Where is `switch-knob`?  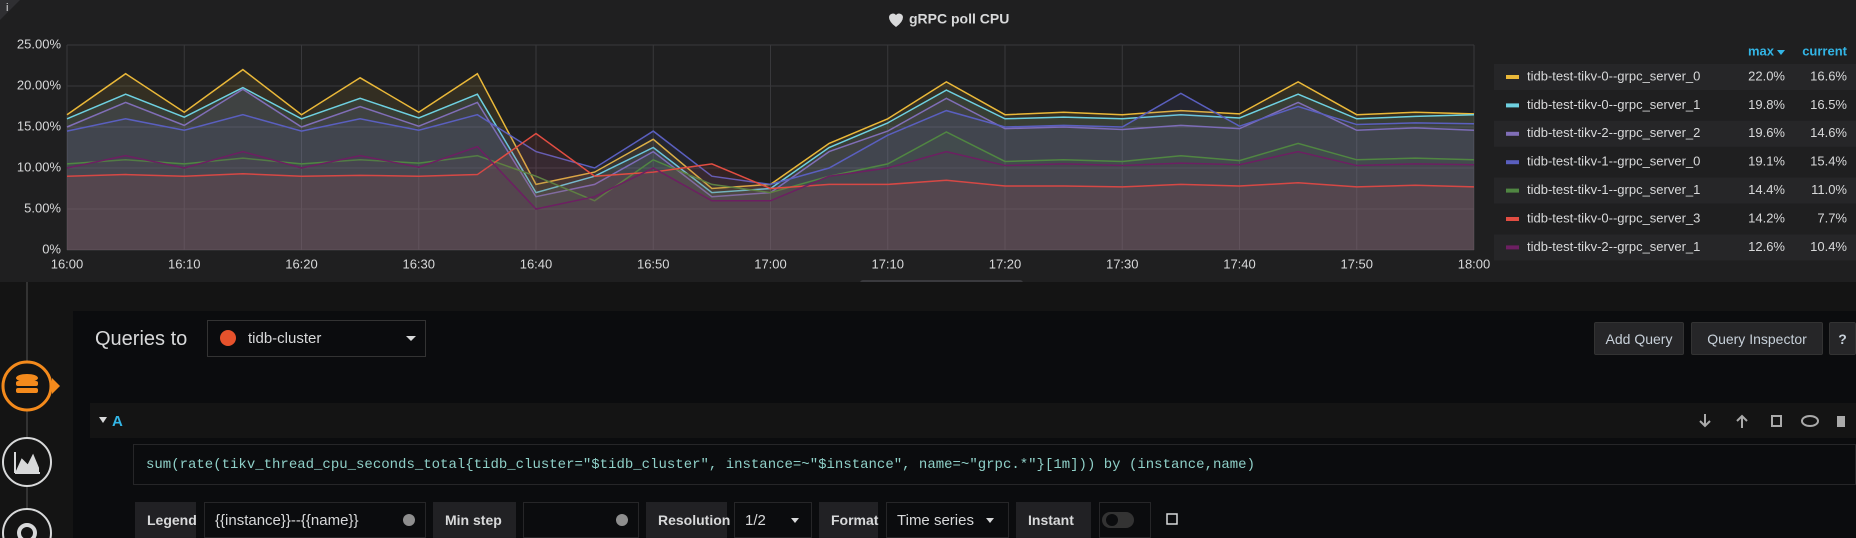 switch-knob is located at coordinates (1112, 520).